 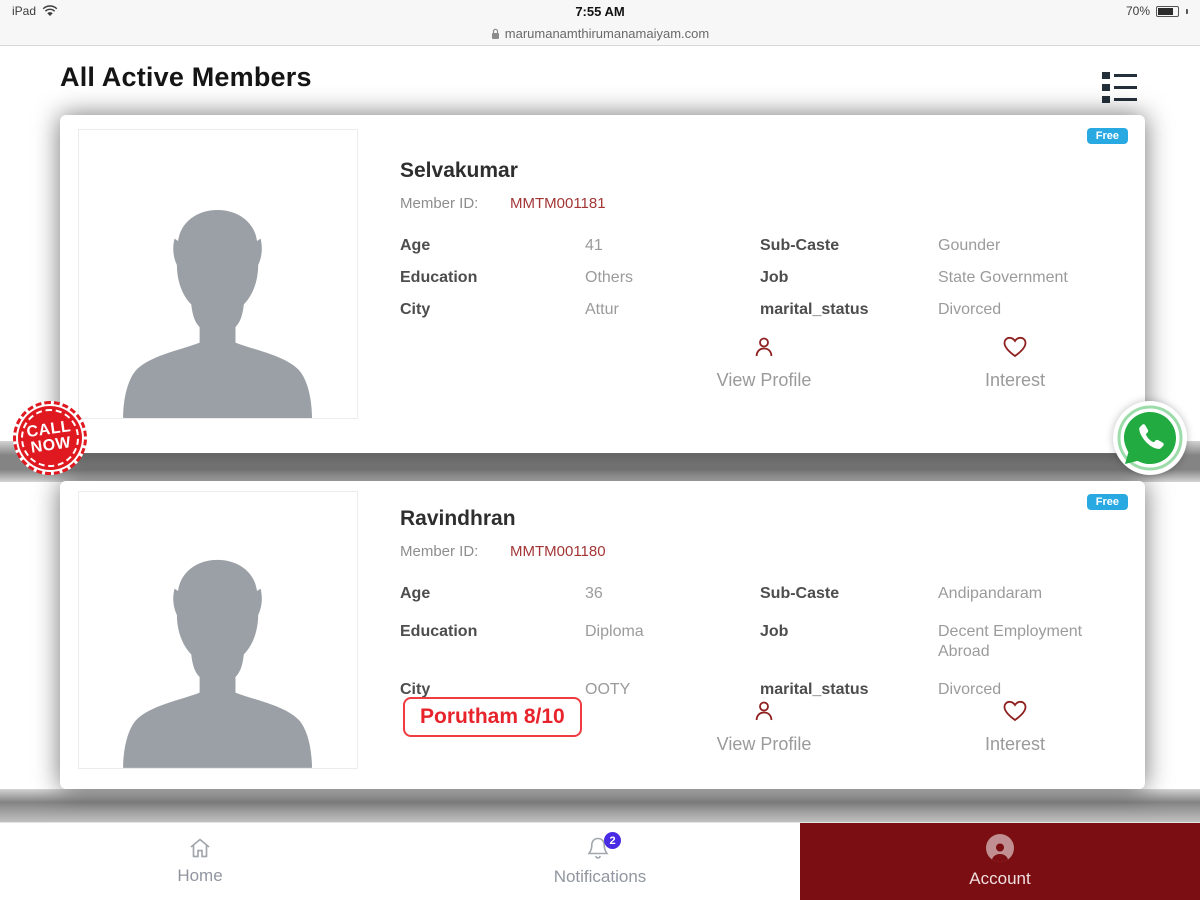 I want to click on whatsapp-button, so click(x=1150, y=438).